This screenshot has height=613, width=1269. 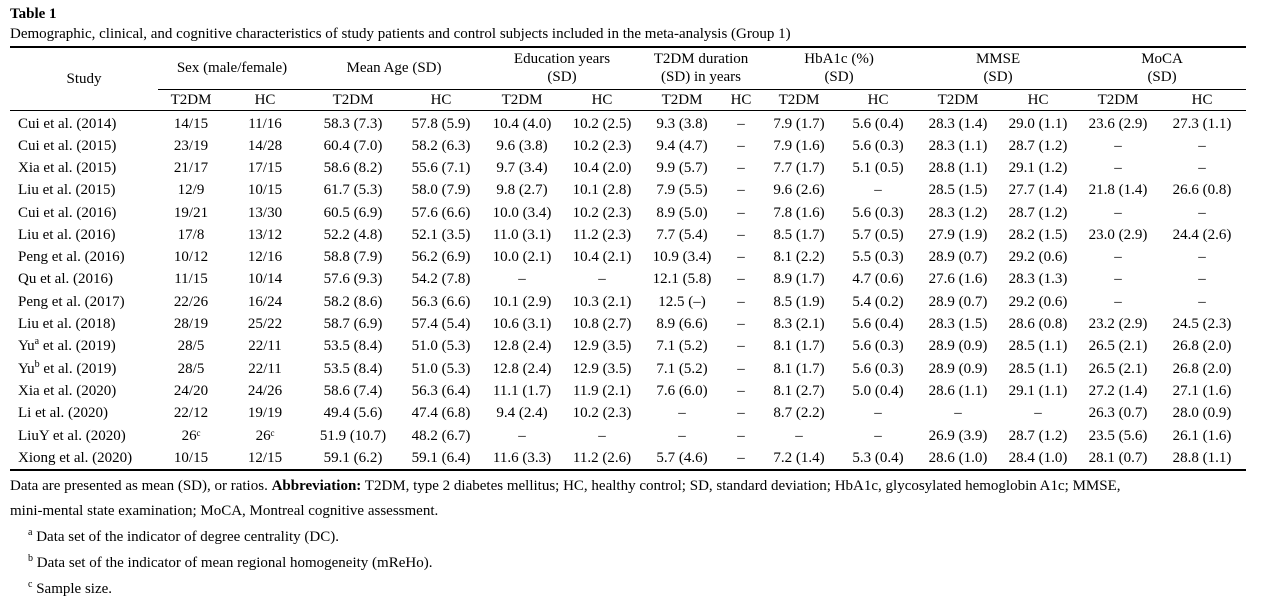 I want to click on table-cell: 56.3 (6.6), so click(x=441, y=301).